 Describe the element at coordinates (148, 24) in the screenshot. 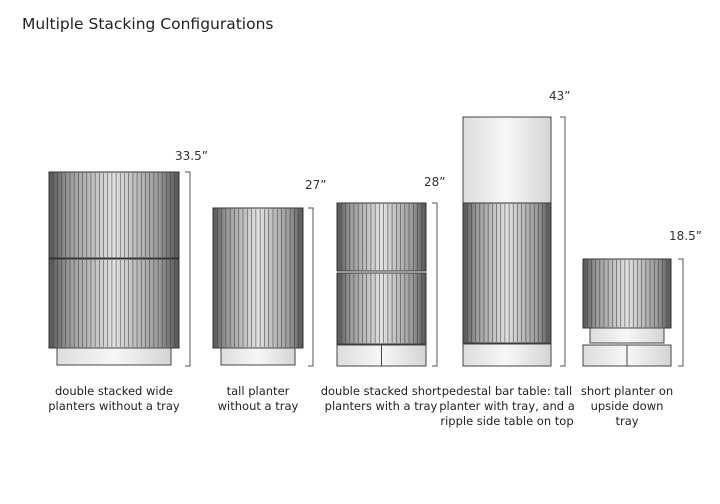

I see `page-title: Multiple Stacking Configurations` at that location.